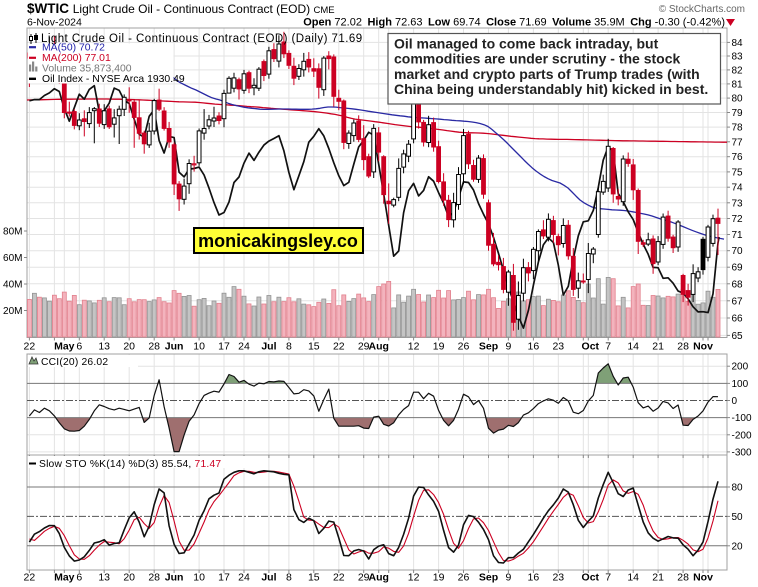 This screenshot has height=587, width=758. Describe the element at coordinates (735, 401) in the screenshot. I see `svg-text: 0` at that location.